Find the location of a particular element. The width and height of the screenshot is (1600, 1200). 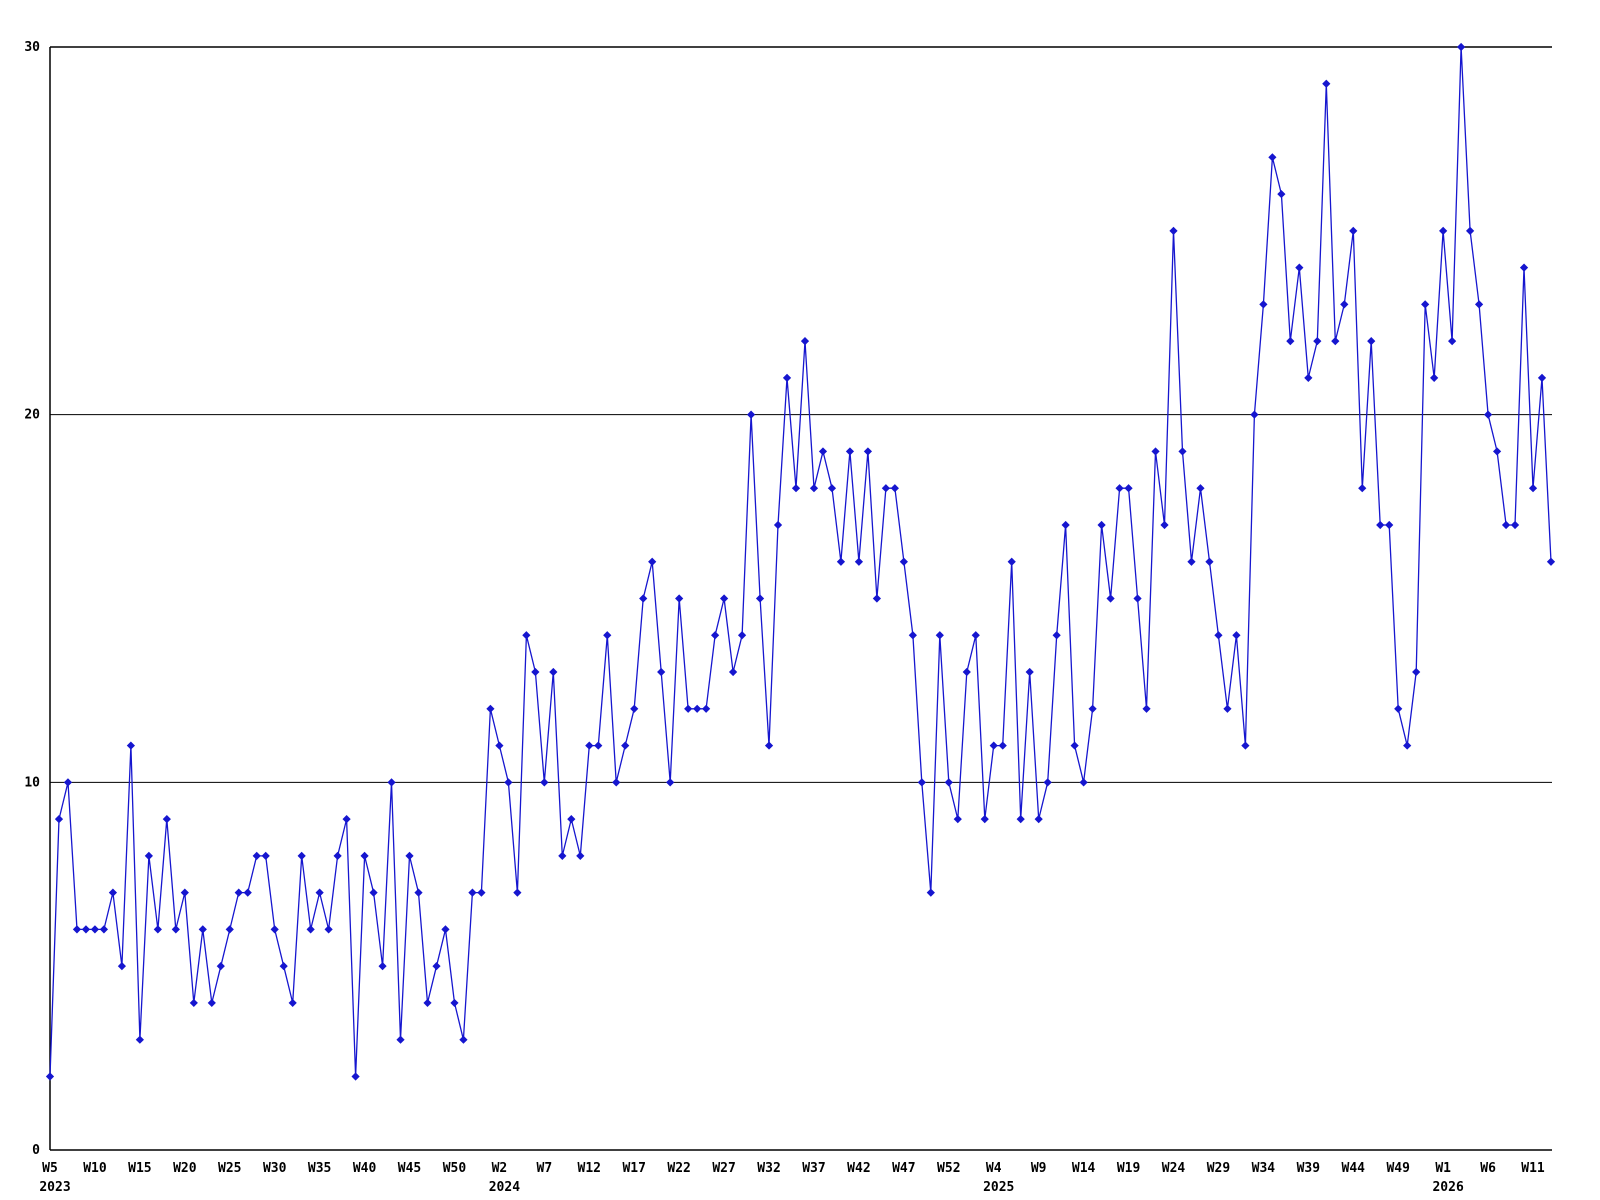

x-tick-label: W42 is located at coordinates (858, 1168).